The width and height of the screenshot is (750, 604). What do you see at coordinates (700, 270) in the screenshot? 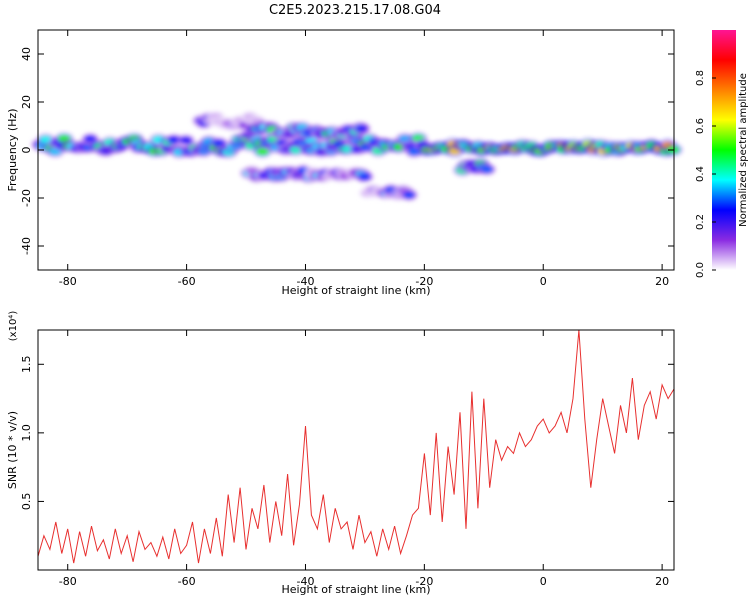
I see `colorbar-tick-label: 0.0` at bounding box center [700, 270].